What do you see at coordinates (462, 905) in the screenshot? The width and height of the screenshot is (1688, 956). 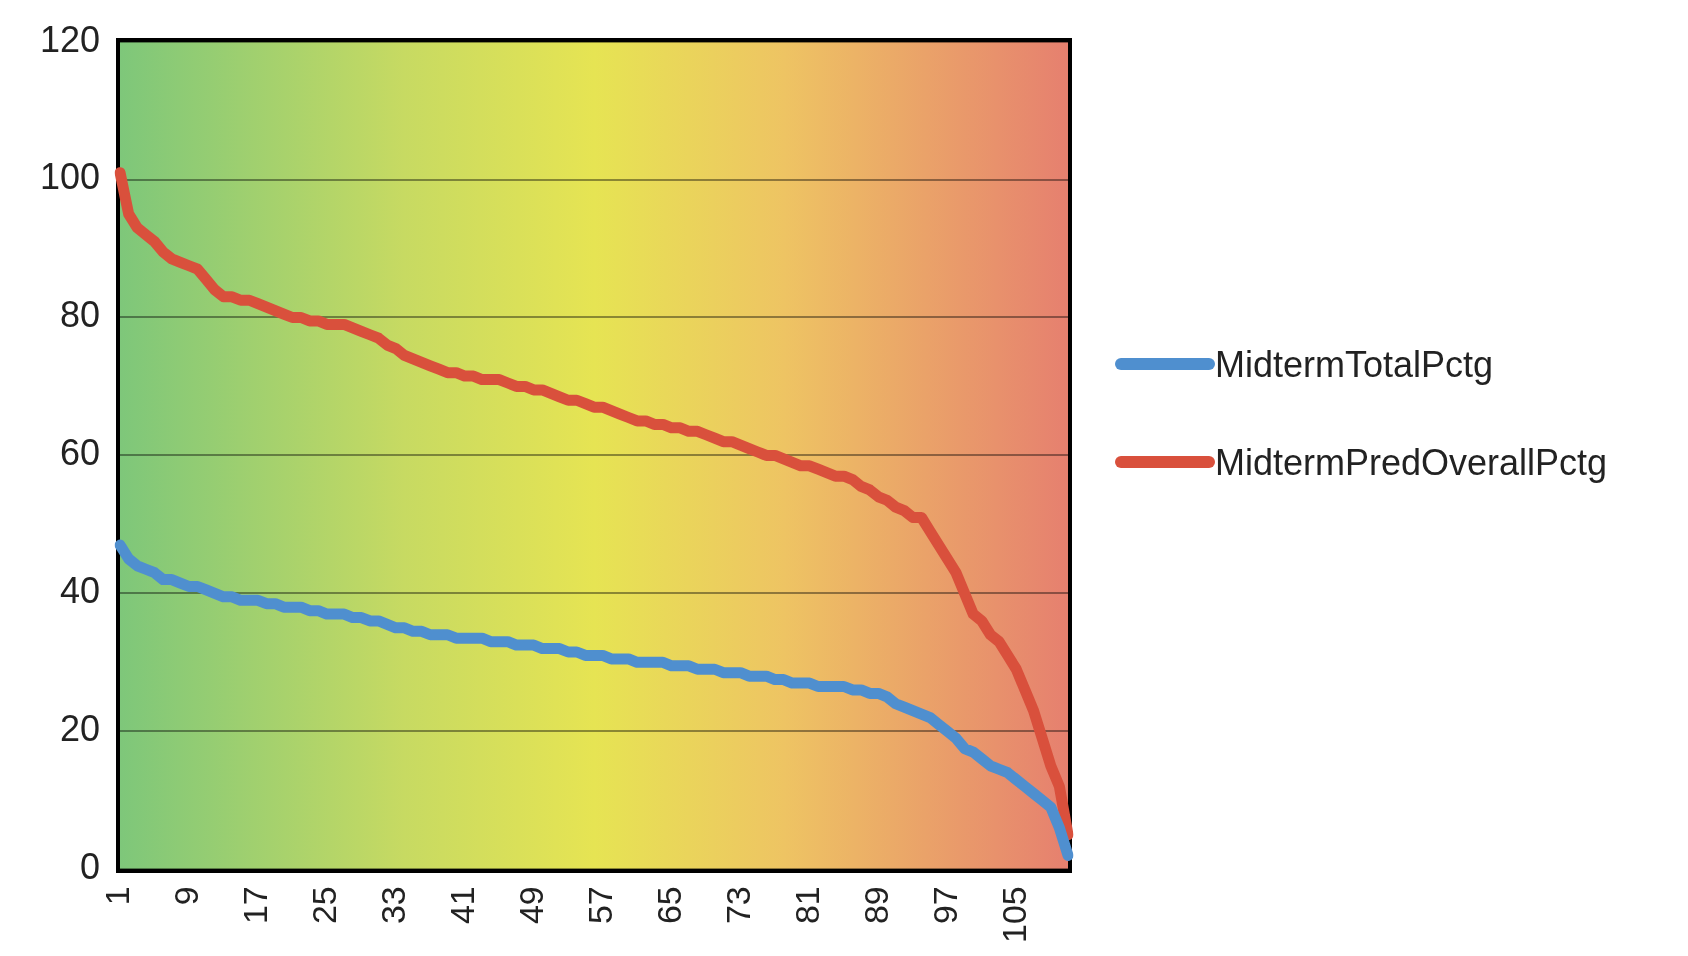 I see `x-tick-label: 41` at bounding box center [462, 905].